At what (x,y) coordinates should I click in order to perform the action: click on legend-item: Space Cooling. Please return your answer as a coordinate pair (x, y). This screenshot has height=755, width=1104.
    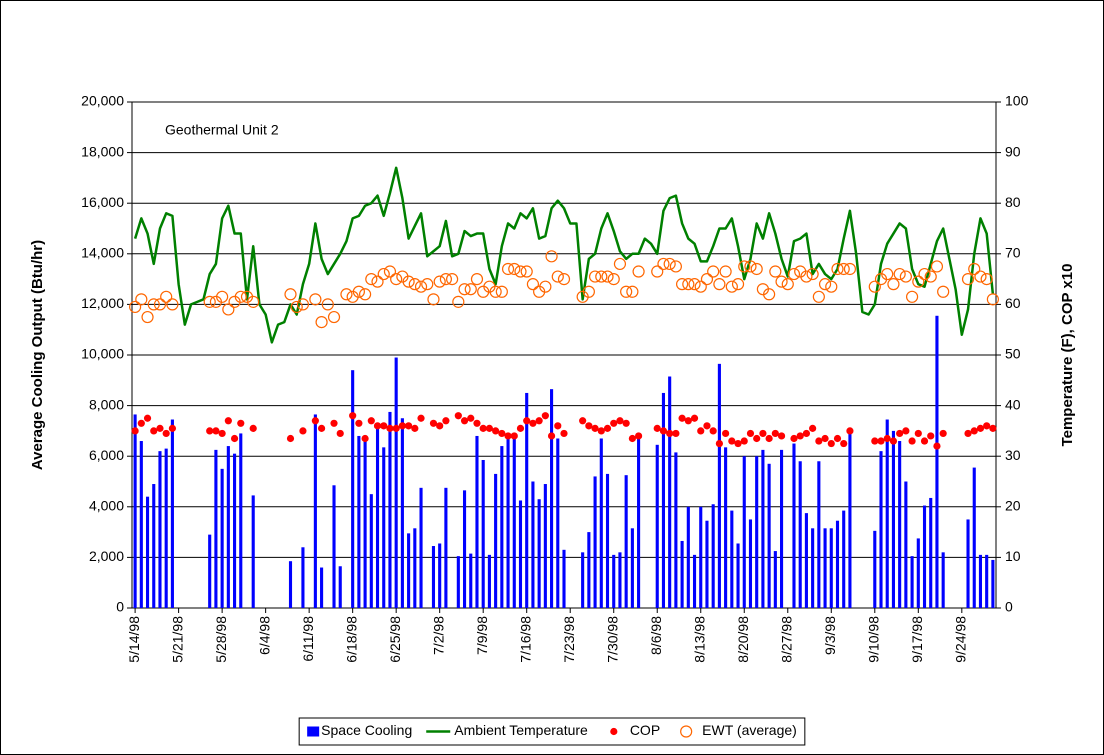
    Looking at the image, I should click on (359, 730).